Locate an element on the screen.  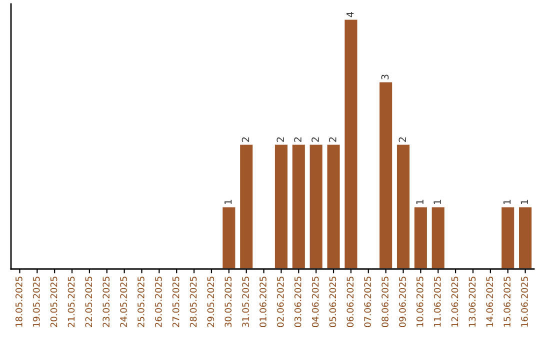
x-tick-label: 26.05.2025 is located at coordinates (158, 301).